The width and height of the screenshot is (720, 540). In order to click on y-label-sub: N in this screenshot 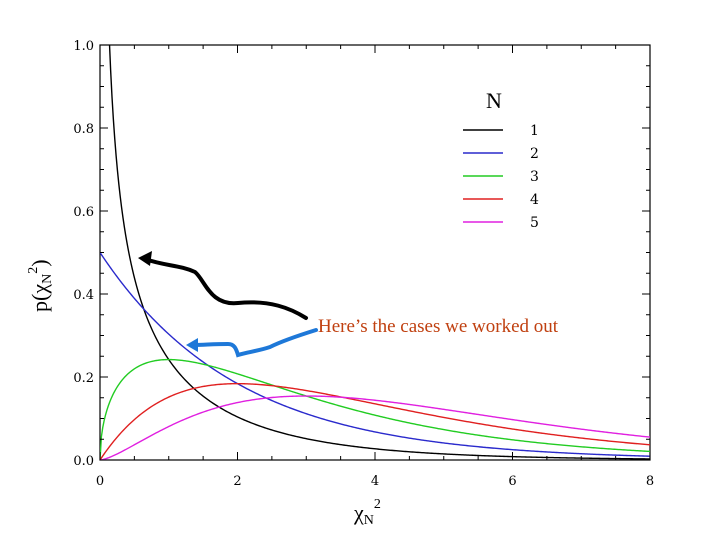, I will do `click(47, 279)`.